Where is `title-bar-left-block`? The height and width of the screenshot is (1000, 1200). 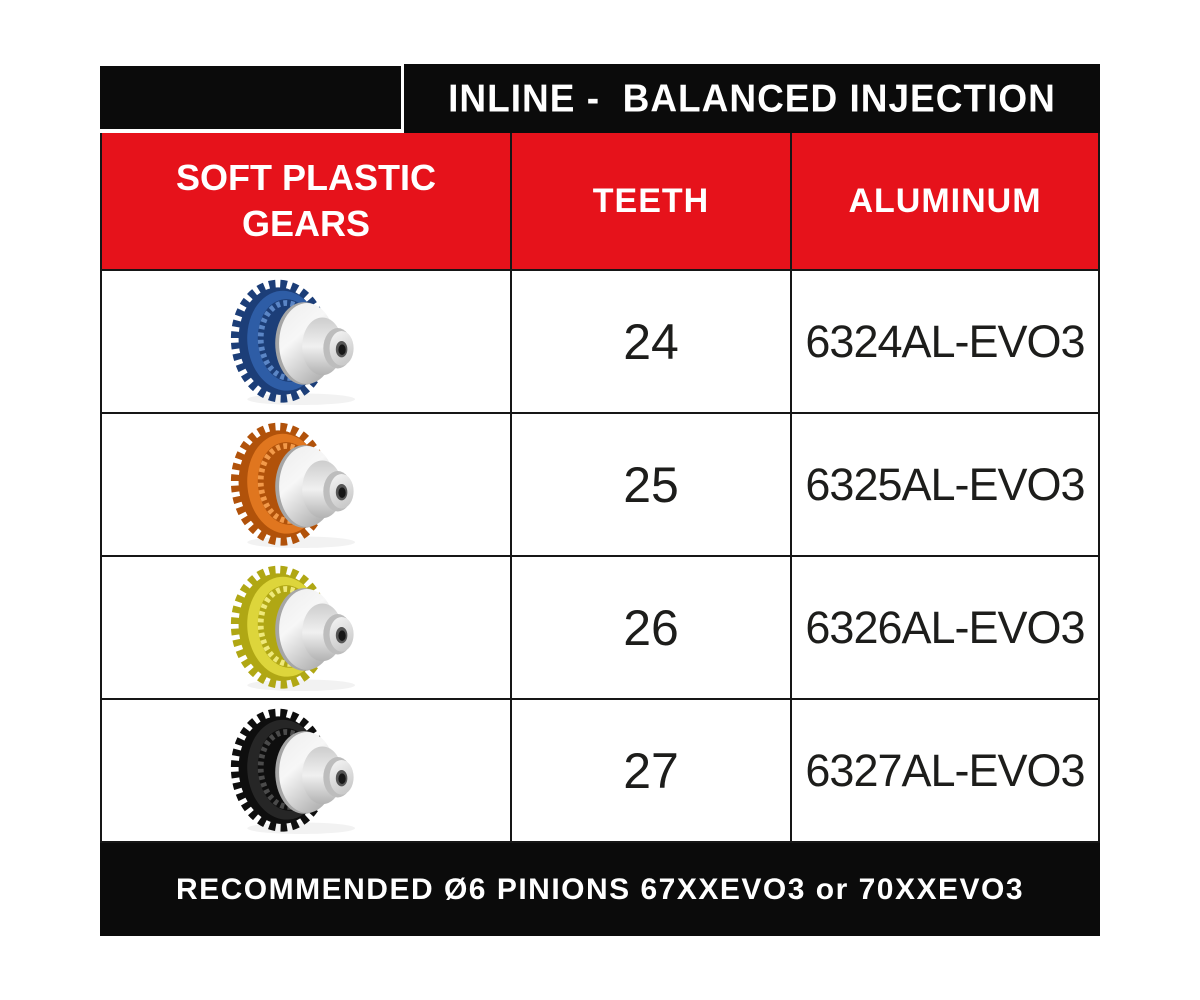
title-bar-left-block is located at coordinates (250, 97).